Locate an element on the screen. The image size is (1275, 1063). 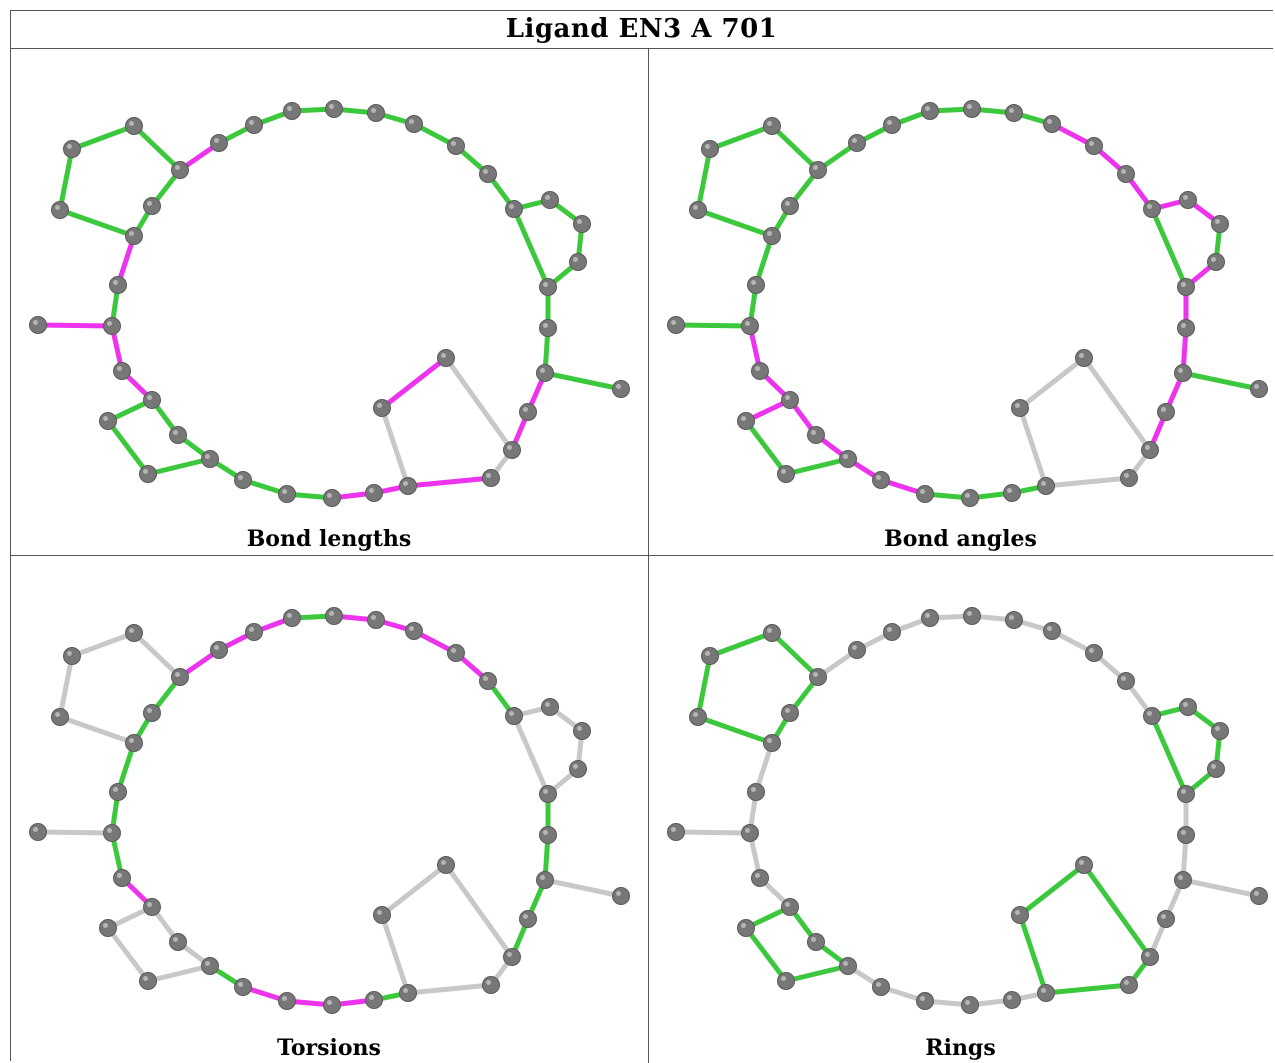
caption-bond-lengths: Bond lengths is located at coordinates (329, 539).